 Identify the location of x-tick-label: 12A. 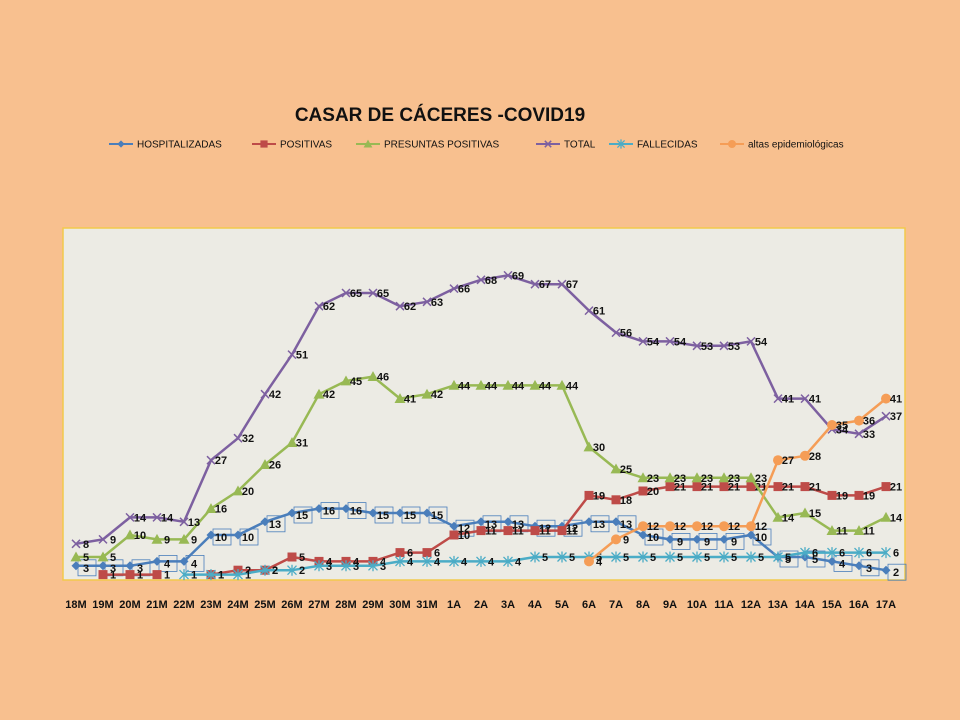
(751, 605).